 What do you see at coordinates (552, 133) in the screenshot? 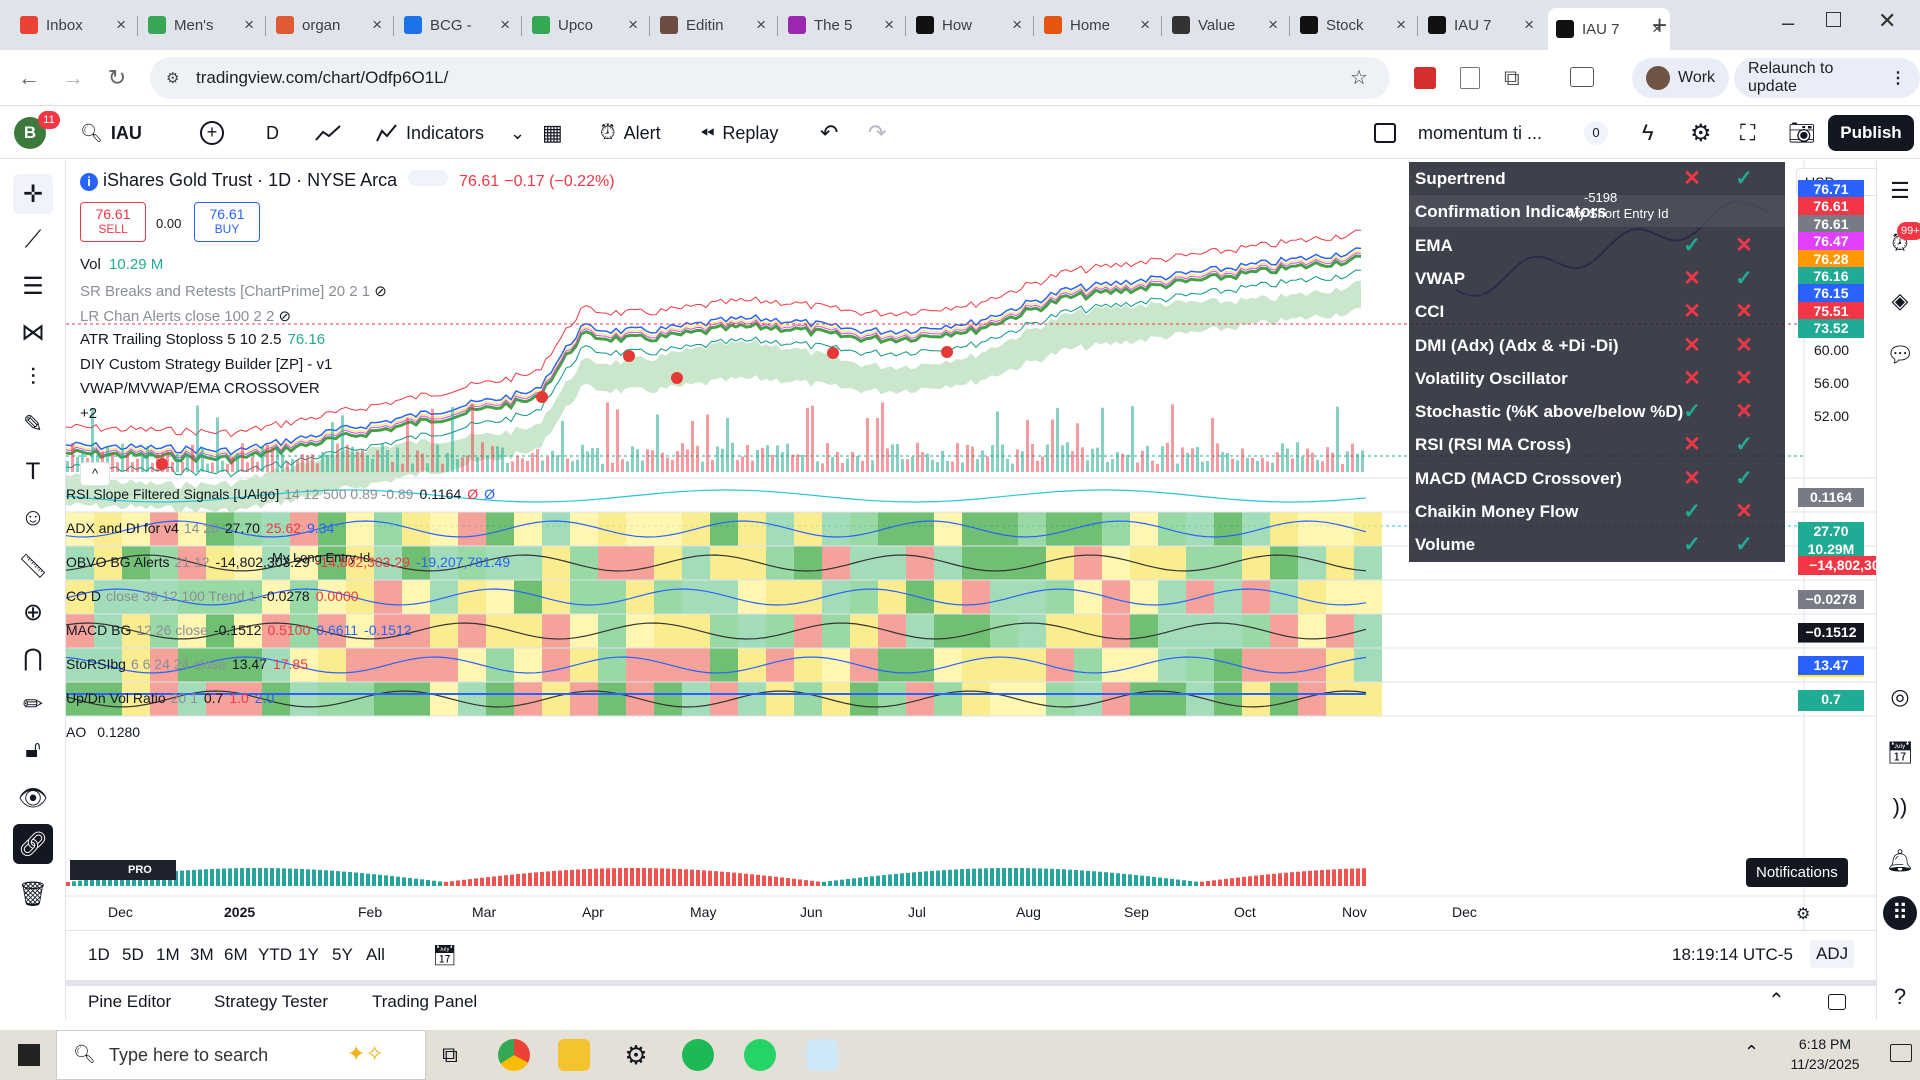
I see `layouts-grid-button: ▦` at bounding box center [552, 133].